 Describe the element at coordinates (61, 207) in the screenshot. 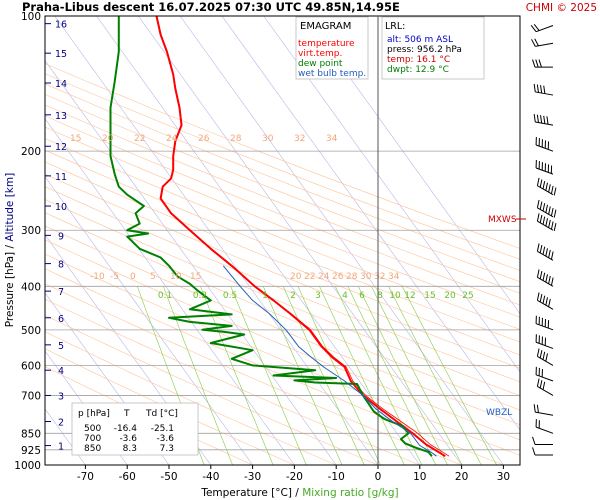

I see `altitude-tick-label: 10` at that location.